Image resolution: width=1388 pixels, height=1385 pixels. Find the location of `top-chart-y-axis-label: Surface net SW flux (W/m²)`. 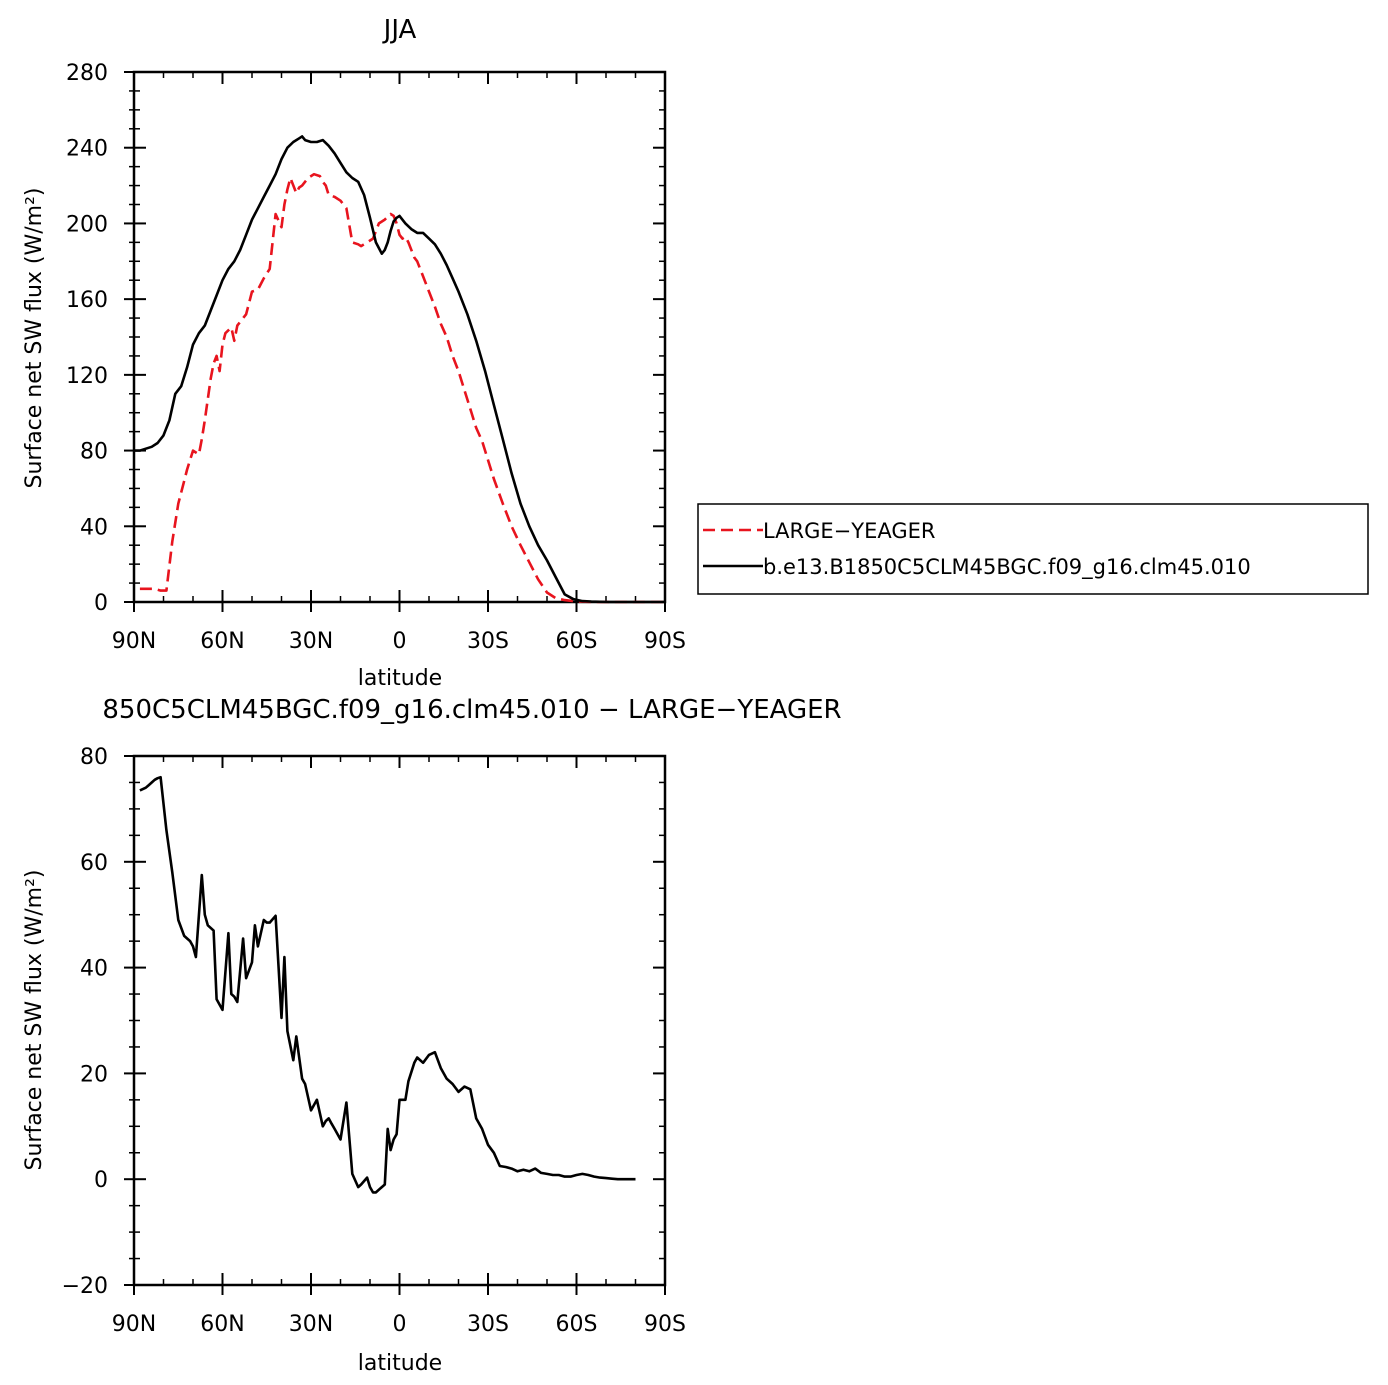

top-chart-y-axis-label: Surface net SW flux (W/m²) is located at coordinates (34, 337).